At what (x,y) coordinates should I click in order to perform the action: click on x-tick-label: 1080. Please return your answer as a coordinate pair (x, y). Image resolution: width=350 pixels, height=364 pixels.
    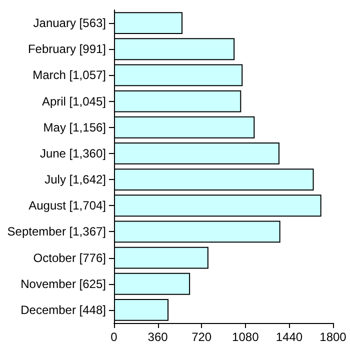
    Looking at the image, I should click on (246, 337).